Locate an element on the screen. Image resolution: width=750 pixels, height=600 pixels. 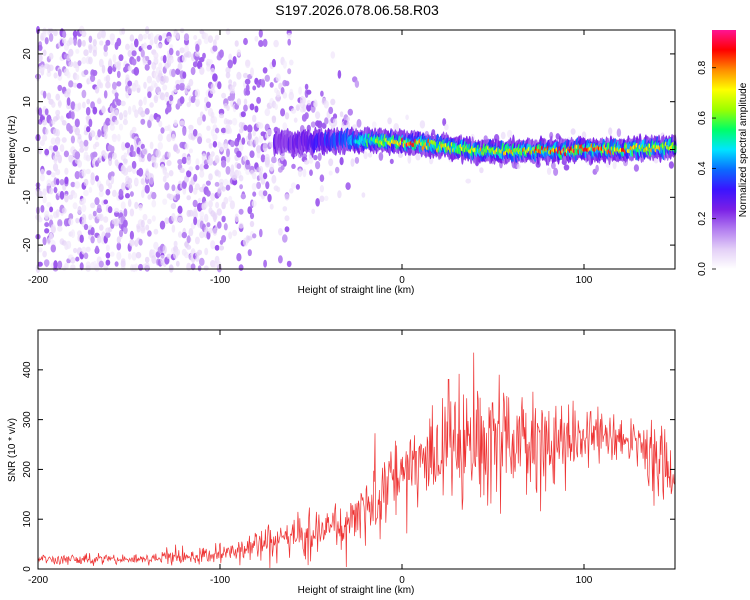
y-tick-label: 100 is located at coordinates (27, 518).